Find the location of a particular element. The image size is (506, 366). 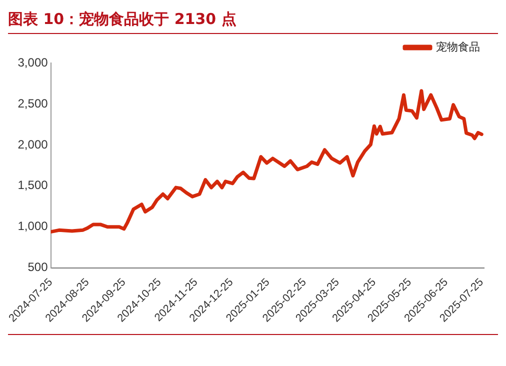

y-tick-label: 2,500 is located at coordinates (33, 103).